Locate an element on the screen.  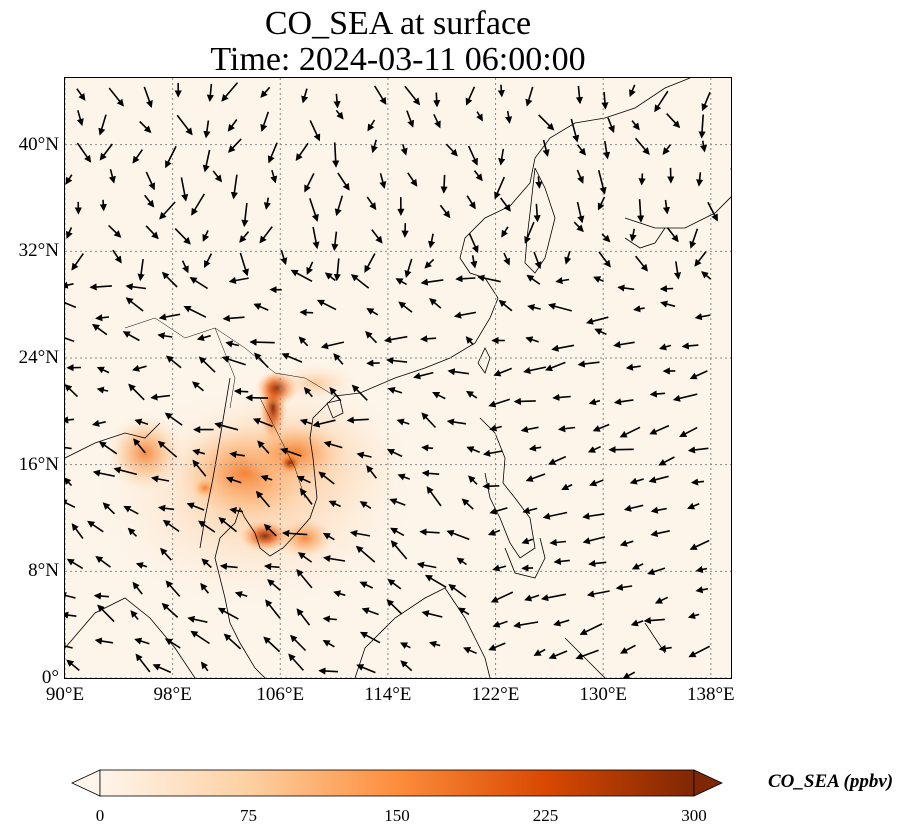
colorbar-max-extend is located at coordinates (708, 783).